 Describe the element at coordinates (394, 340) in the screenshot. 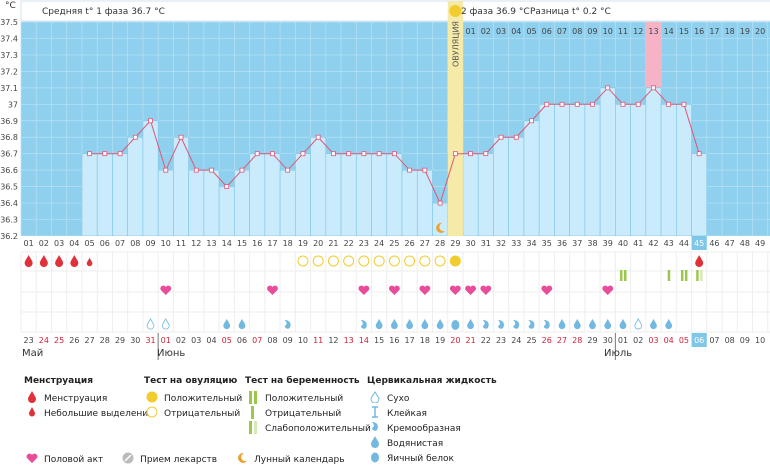

I see `date-label: 16` at that location.